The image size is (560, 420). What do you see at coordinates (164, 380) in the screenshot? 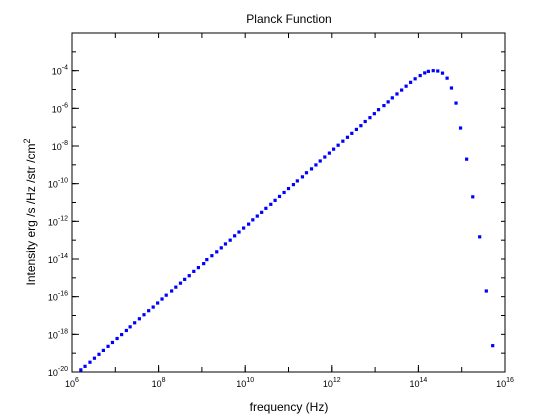
I see `x-tick-exponent: 8` at bounding box center [164, 380].